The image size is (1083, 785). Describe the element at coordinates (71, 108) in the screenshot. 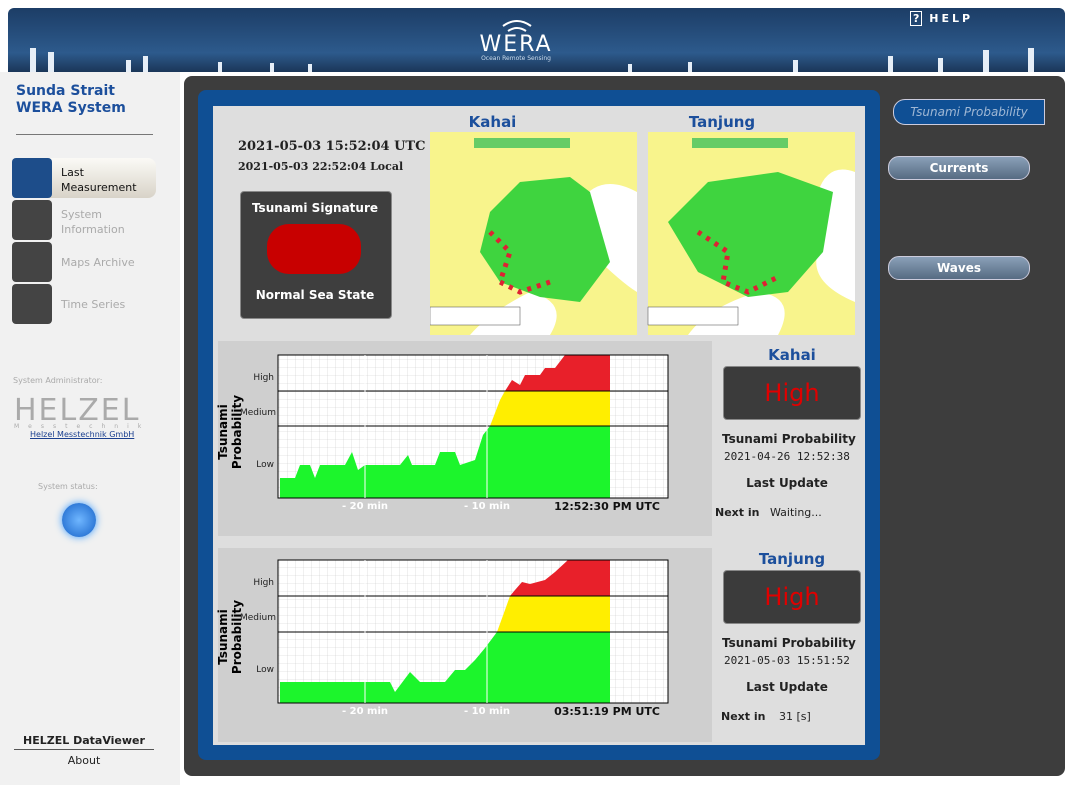

I see `site-title-2: WERA System` at that location.